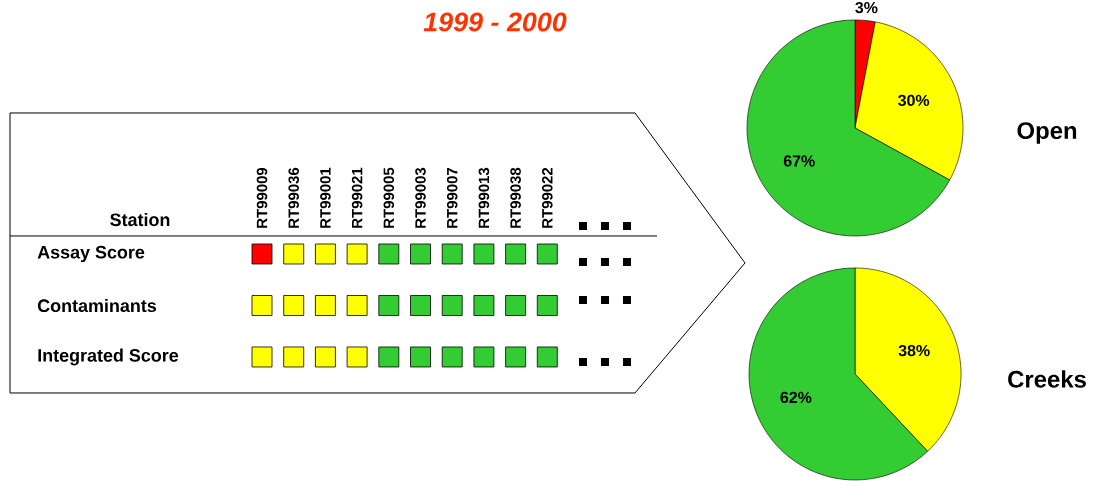 This screenshot has height=488, width=1105. What do you see at coordinates (495, 22) in the screenshot?
I see `text: 1999 - 2000` at bounding box center [495, 22].